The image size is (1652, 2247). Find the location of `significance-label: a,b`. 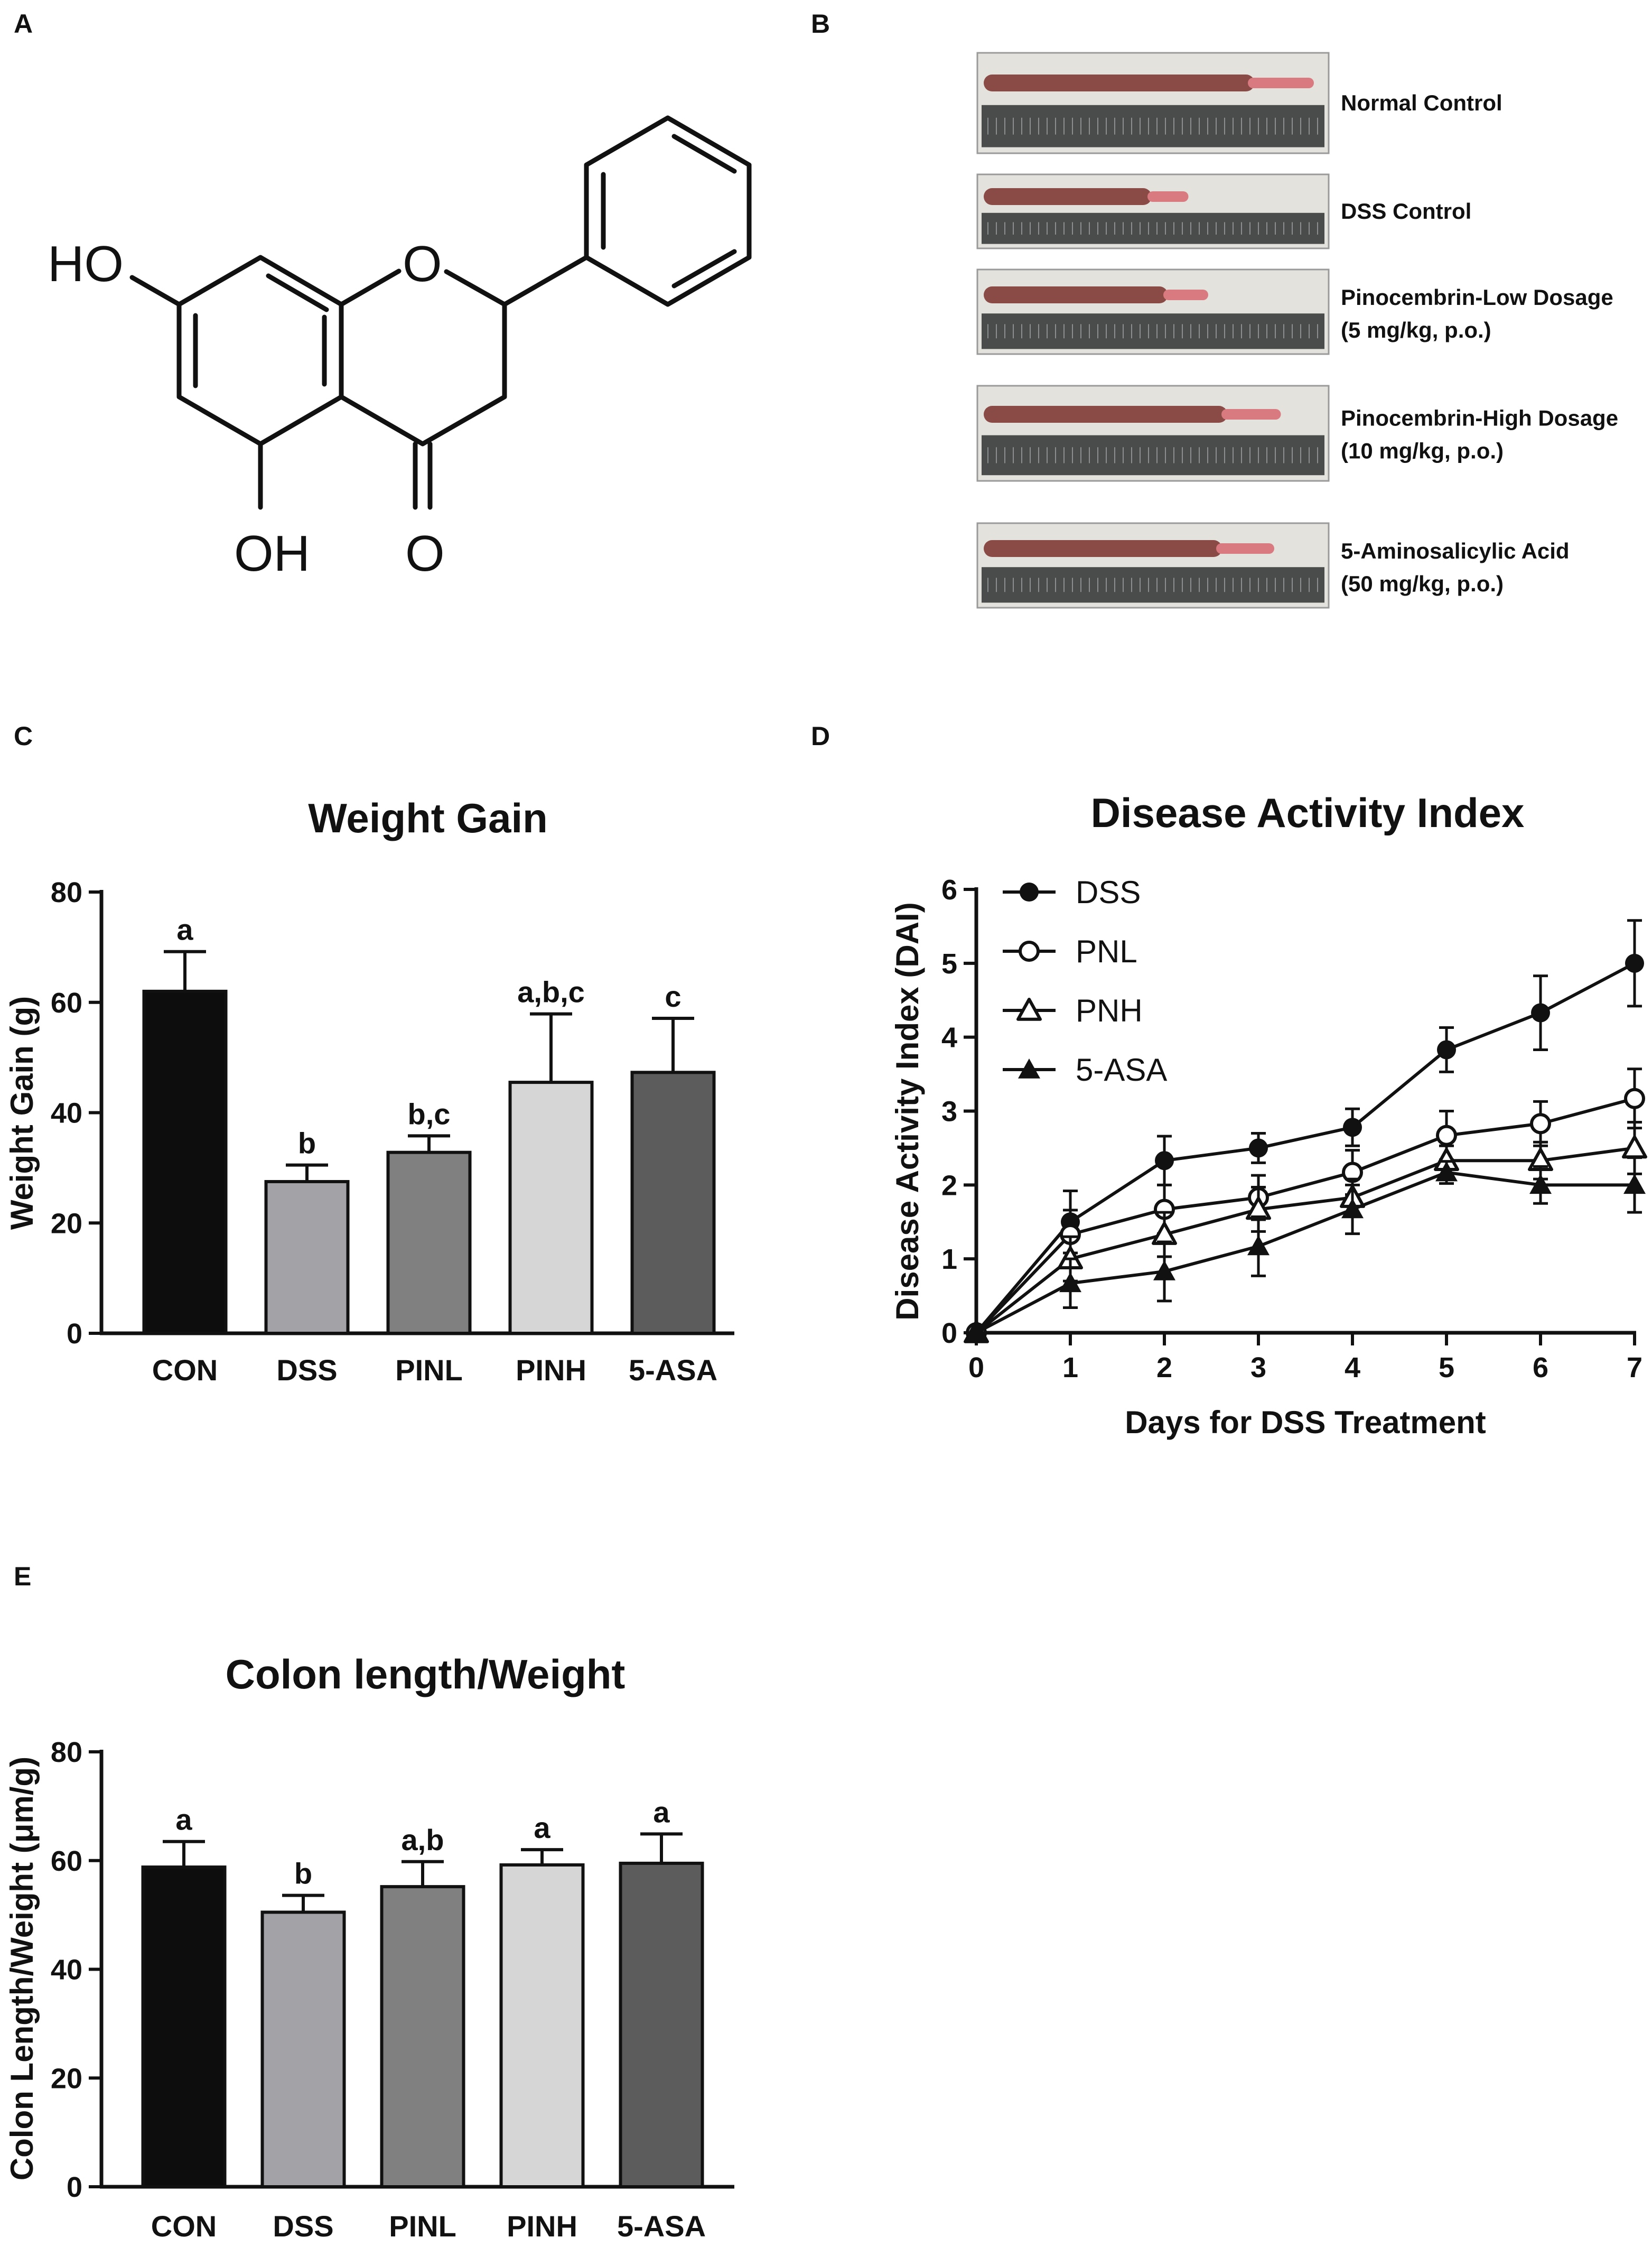

significance-label: a,b is located at coordinates (423, 1839).